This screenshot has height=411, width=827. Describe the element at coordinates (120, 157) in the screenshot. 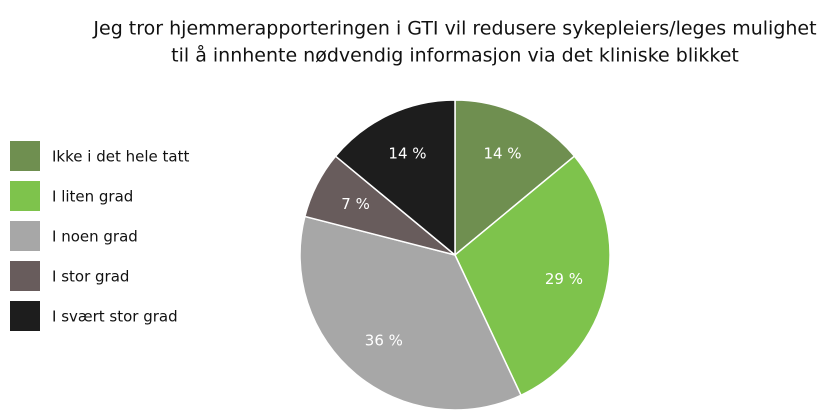

I see `legend-label: Ikke i det hele tatt` at that location.